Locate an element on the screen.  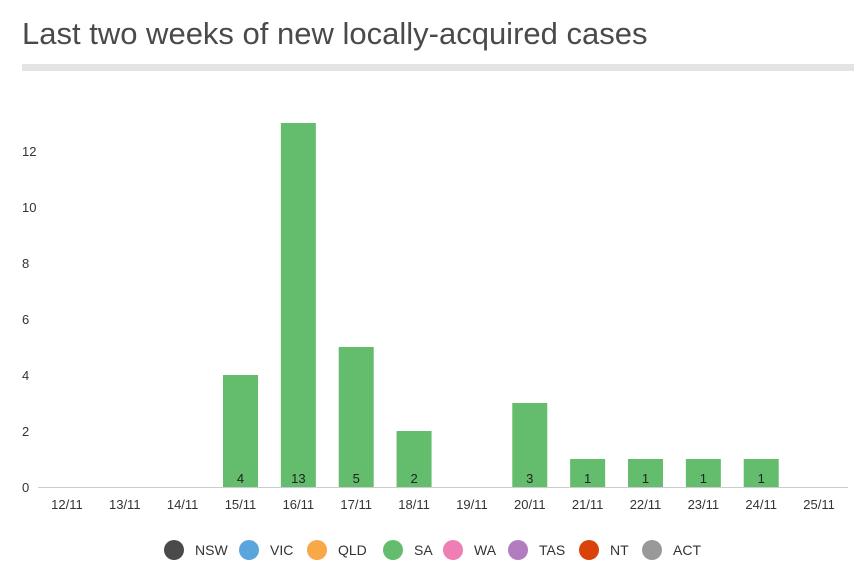
legend-item-sa: SA is located at coordinates (408, 550).